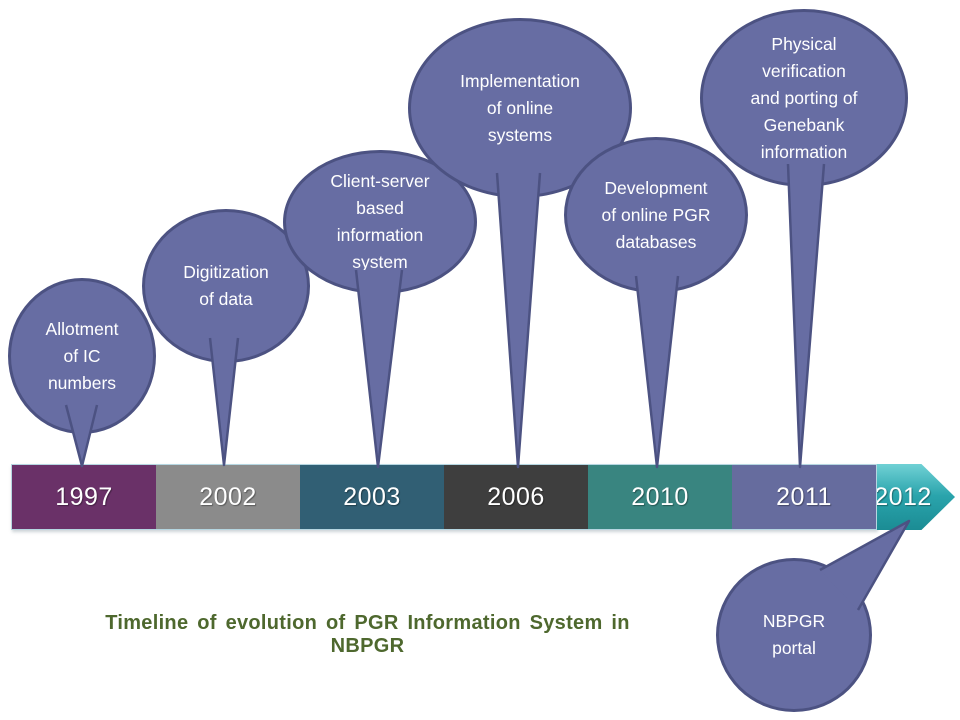 The height and width of the screenshot is (720, 960). I want to click on segment-2012-arrow: 2012, so click(916, 497).